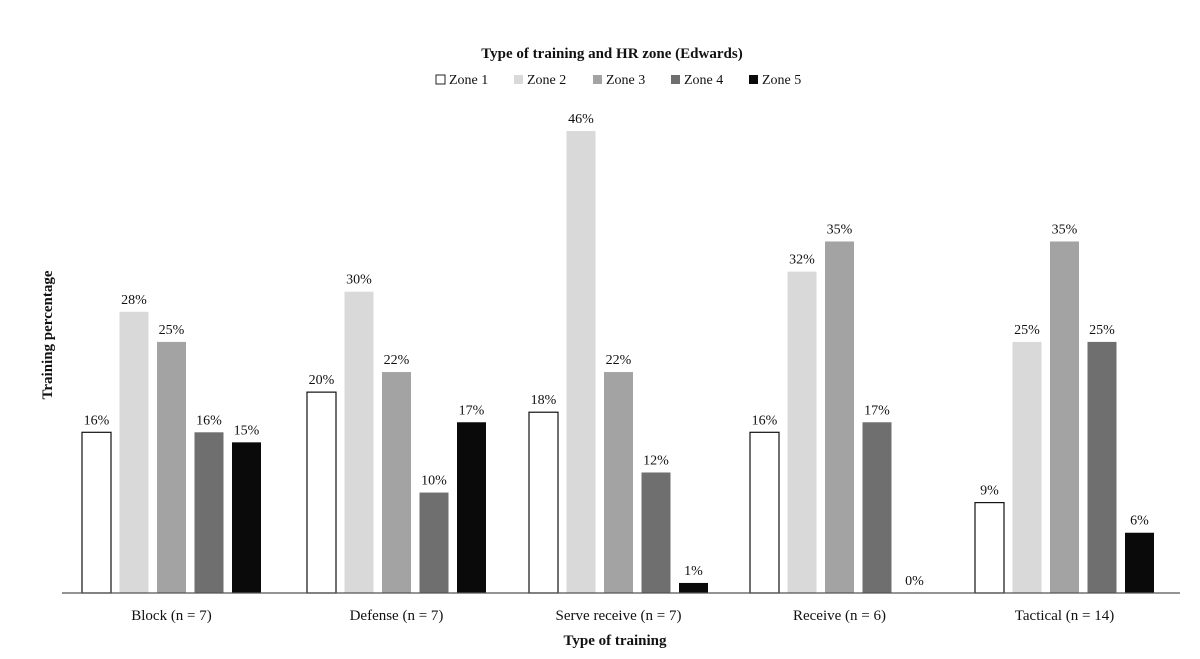  What do you see at coordinates (839, 417) in the screenshot?
I see `bar-zone-3-cat4` at bounding box center [839, 417].